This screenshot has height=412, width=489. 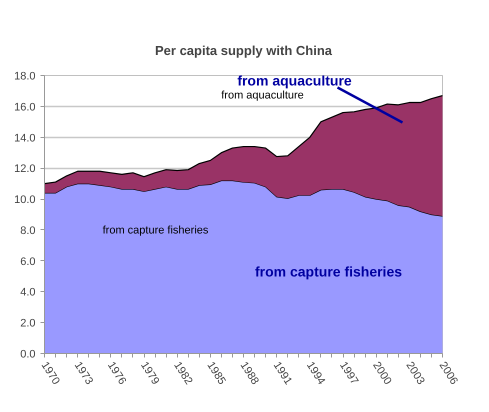 What do you see at coordinates (28, 324) in the screenshot?
I see `y-tick-label: 2.0` at bounding box center [28, 324].